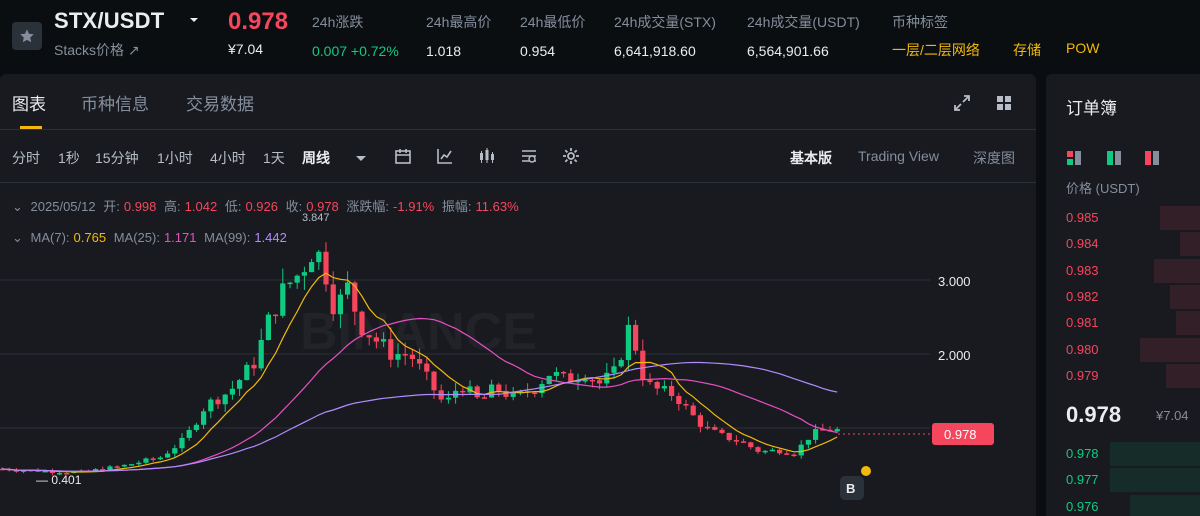 This screenshot has width=1200, height=516. Describe the element at coordinates (1027, 50) in the screenshot. I see `tag-storage: 存储` at that location.